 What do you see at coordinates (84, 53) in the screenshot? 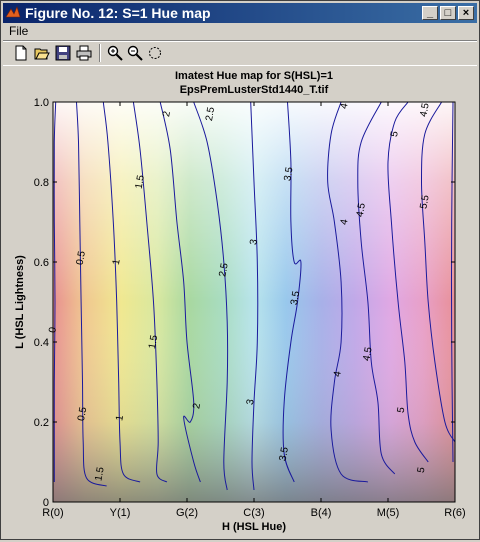
I see `print-icon` at bounding box center [84, 53].